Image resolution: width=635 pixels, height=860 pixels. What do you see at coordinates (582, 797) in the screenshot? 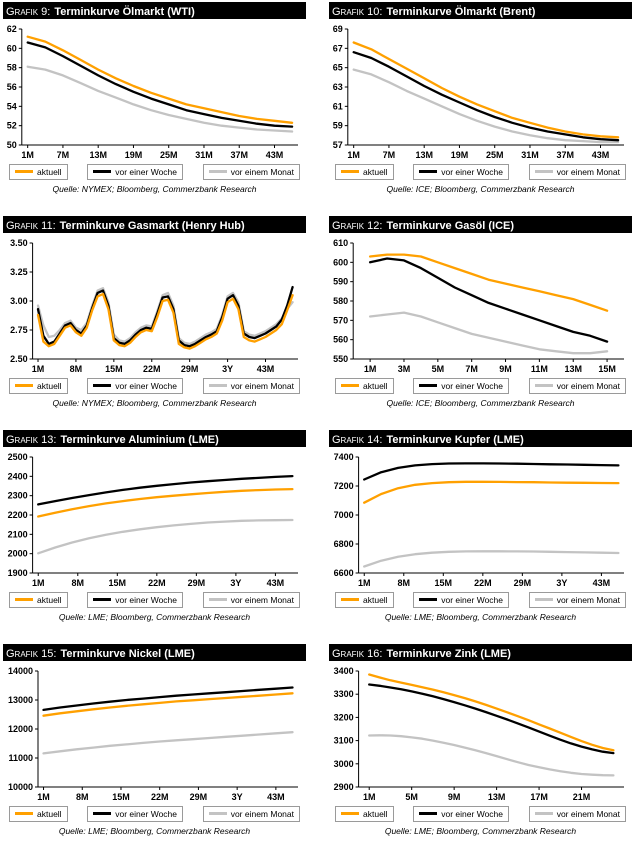
I see `x-tick-label: 21M` at bounding box center [582, 797].